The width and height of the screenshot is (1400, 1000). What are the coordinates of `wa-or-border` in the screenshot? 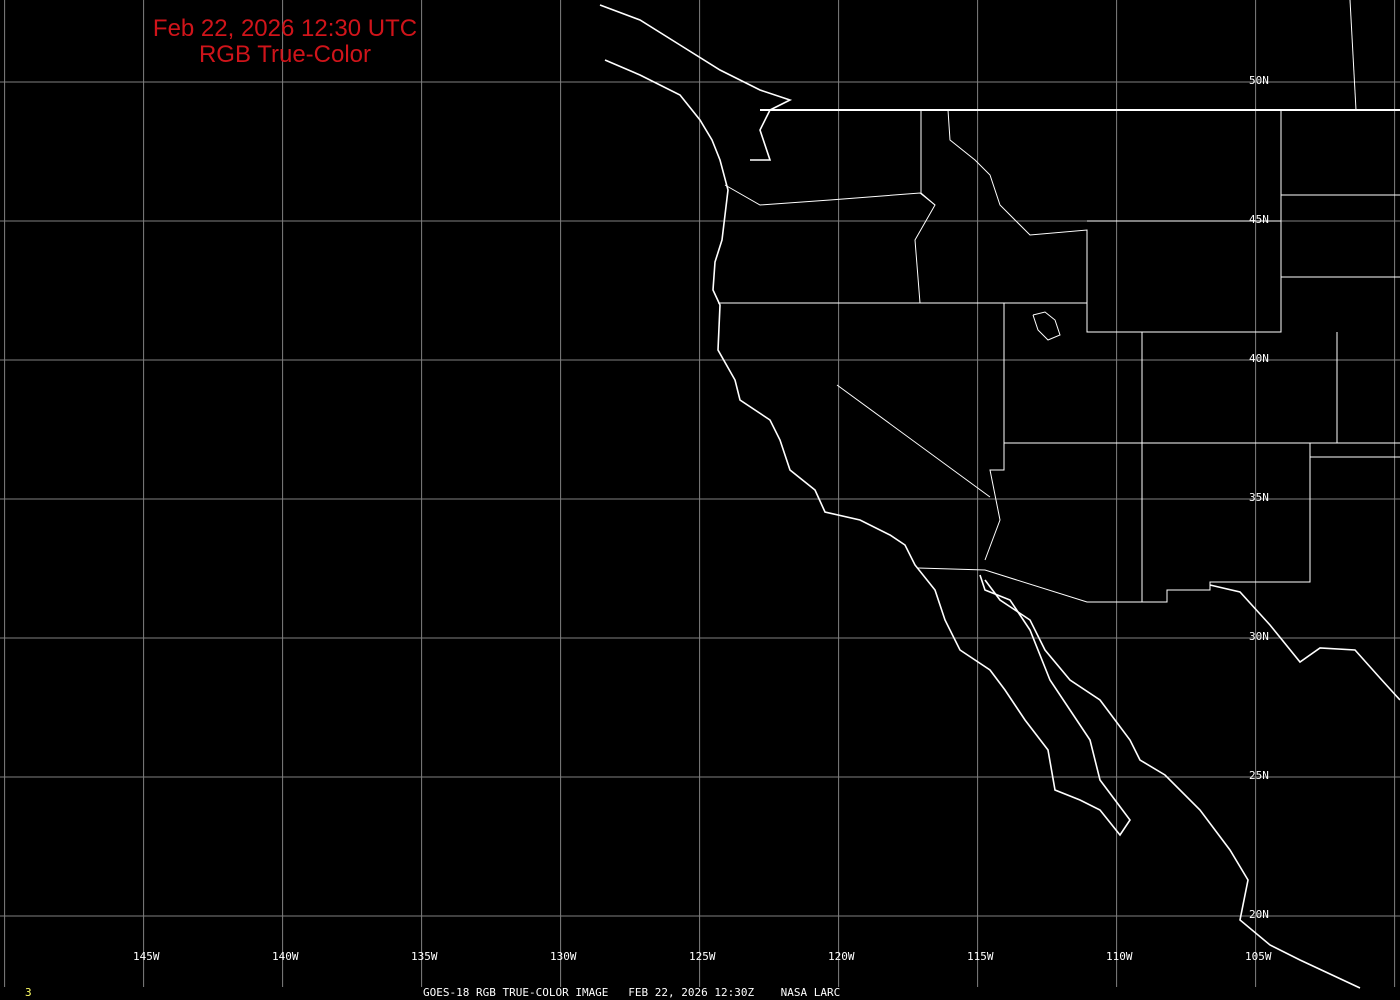 It's located at (830, 195).